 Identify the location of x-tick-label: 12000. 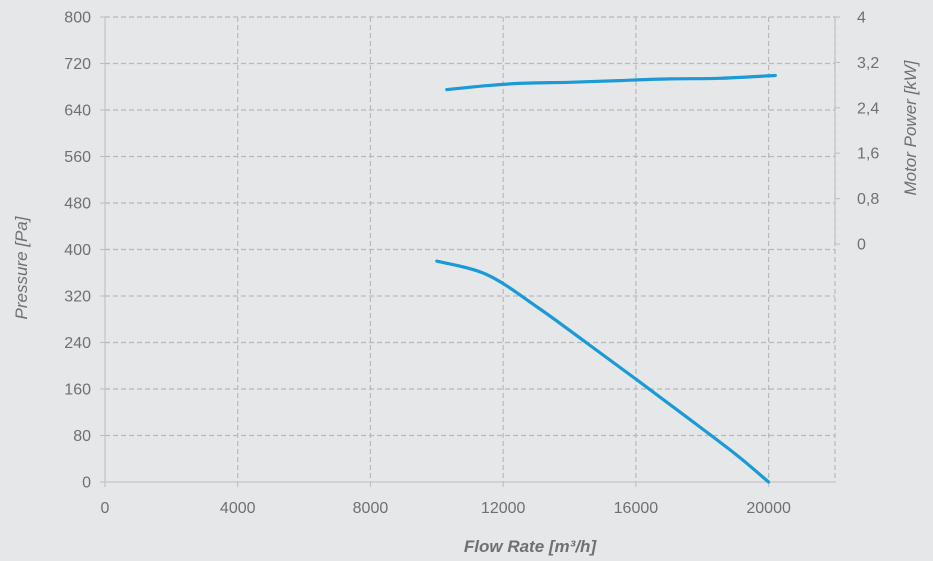
(503, 508).